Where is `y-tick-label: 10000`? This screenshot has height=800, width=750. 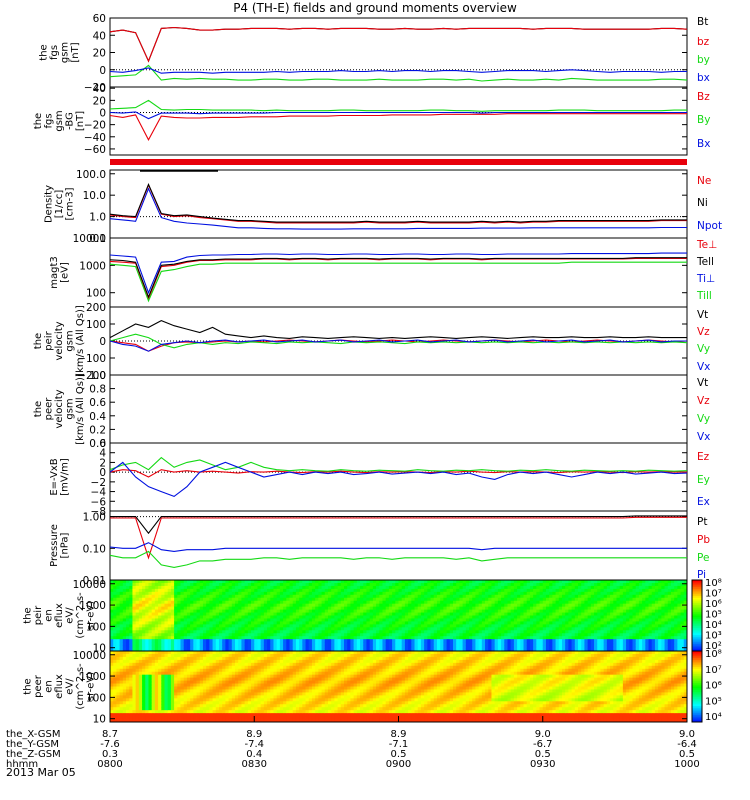 y-tick-label: 10000 is located at coordinates (89, 239).